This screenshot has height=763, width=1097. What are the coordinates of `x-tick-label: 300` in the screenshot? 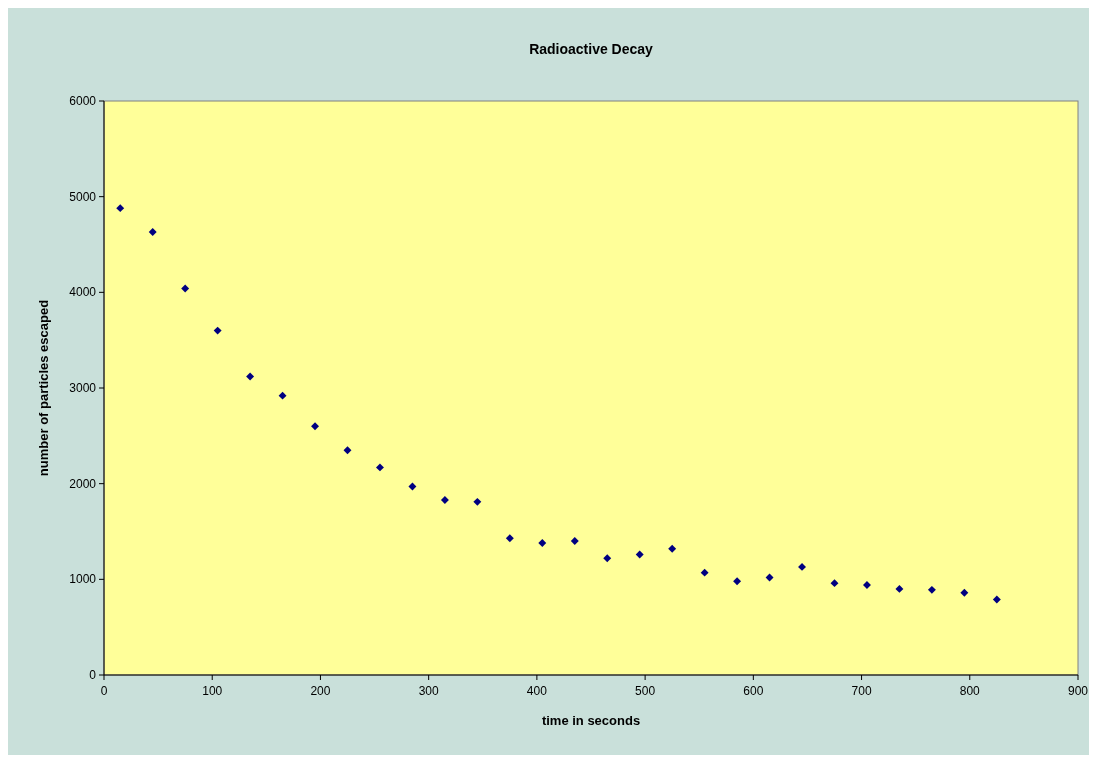 It's located at (428, 691).